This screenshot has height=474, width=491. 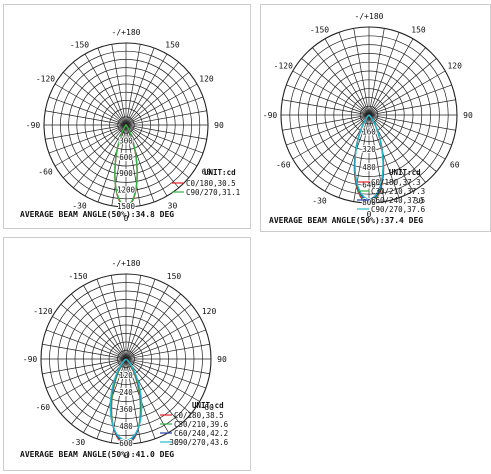 What do you see at coordinates (126, 140) in the screenshot?
I see `radial-label: 300` at bounding box center [126, 140].